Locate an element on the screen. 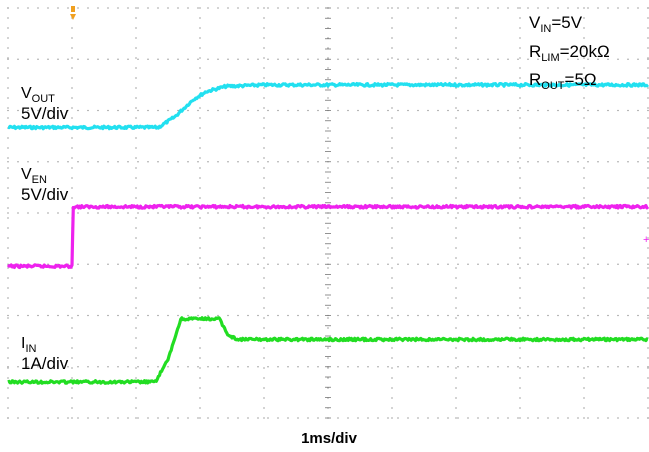 Image resolution: width=649 pixels, height=452 pixels. channel-scale-ven: 5V/div is located at coordinates (45, 194).